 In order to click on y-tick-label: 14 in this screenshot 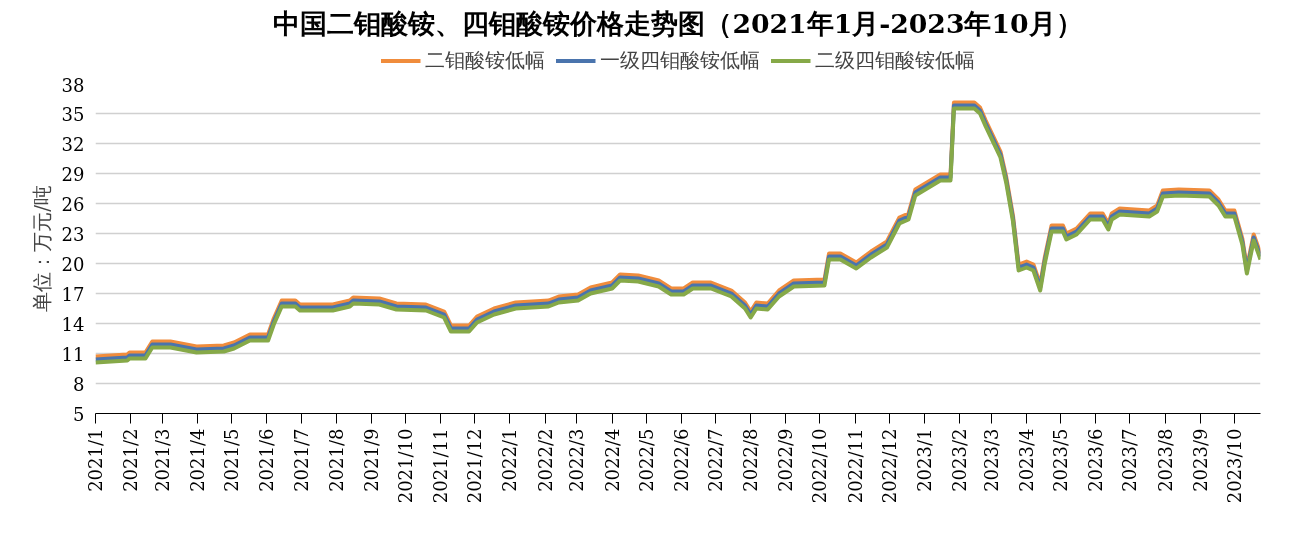, I will do `click(73, 324)`.